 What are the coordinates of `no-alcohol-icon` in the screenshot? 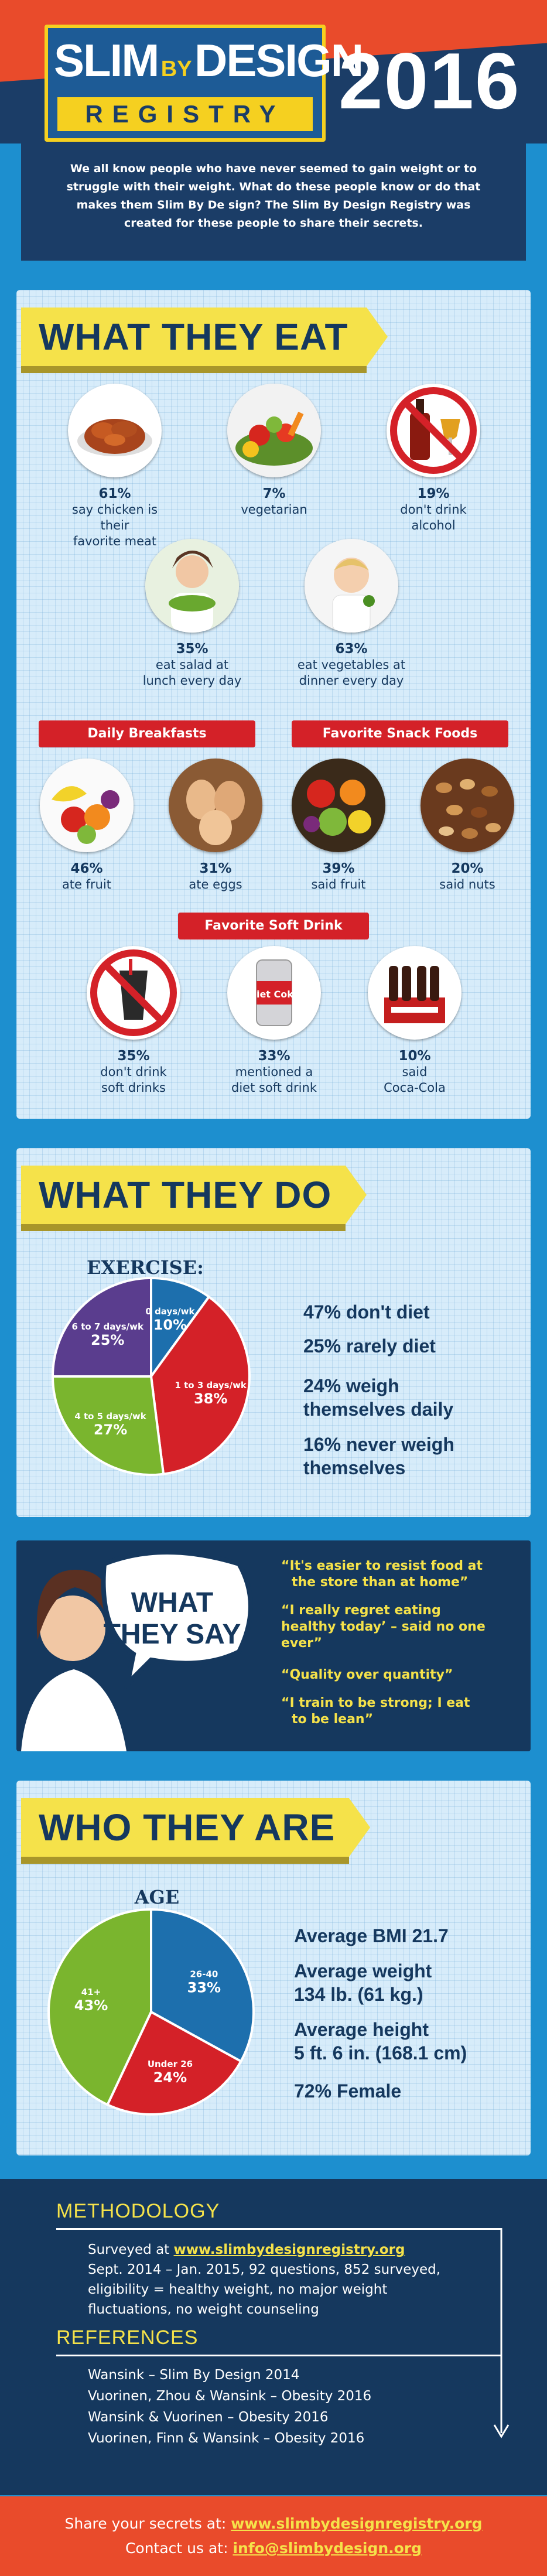 It's located at (433, 431).